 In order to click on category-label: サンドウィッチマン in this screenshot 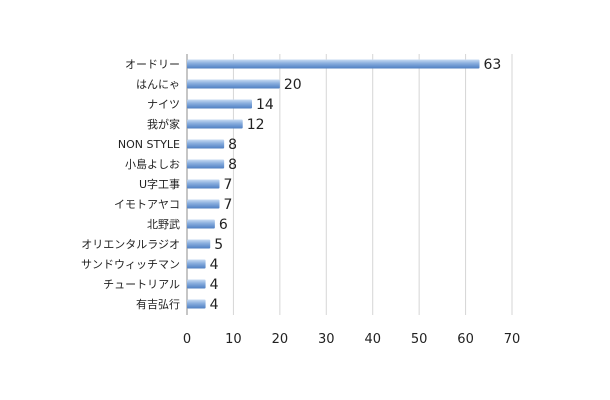, I will do `click(130, 264)`.